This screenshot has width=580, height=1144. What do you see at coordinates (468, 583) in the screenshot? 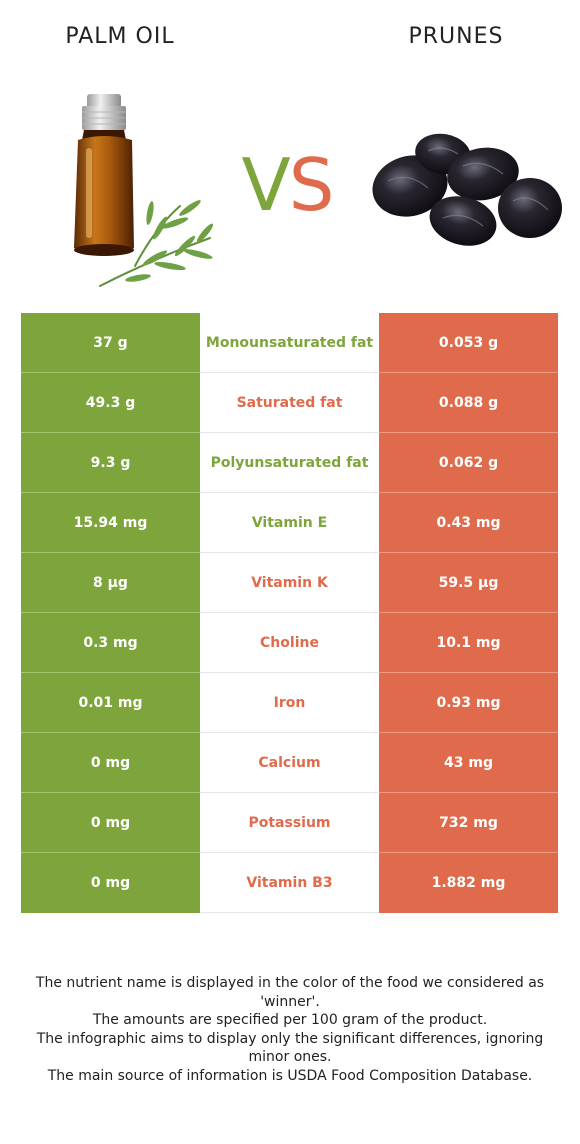
I see `right-value: 59.5 µg` at bounding box center [468, 583].